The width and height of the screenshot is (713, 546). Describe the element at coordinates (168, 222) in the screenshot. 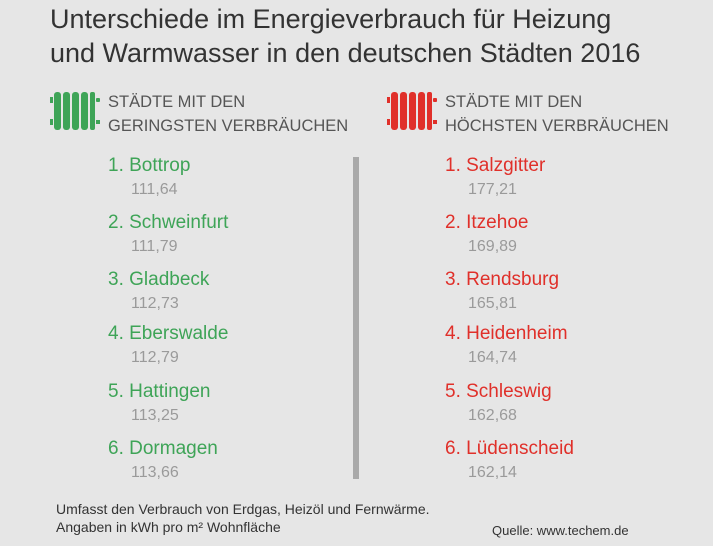

I see `city-rank-name: 2. Schweinfurt` at that location.